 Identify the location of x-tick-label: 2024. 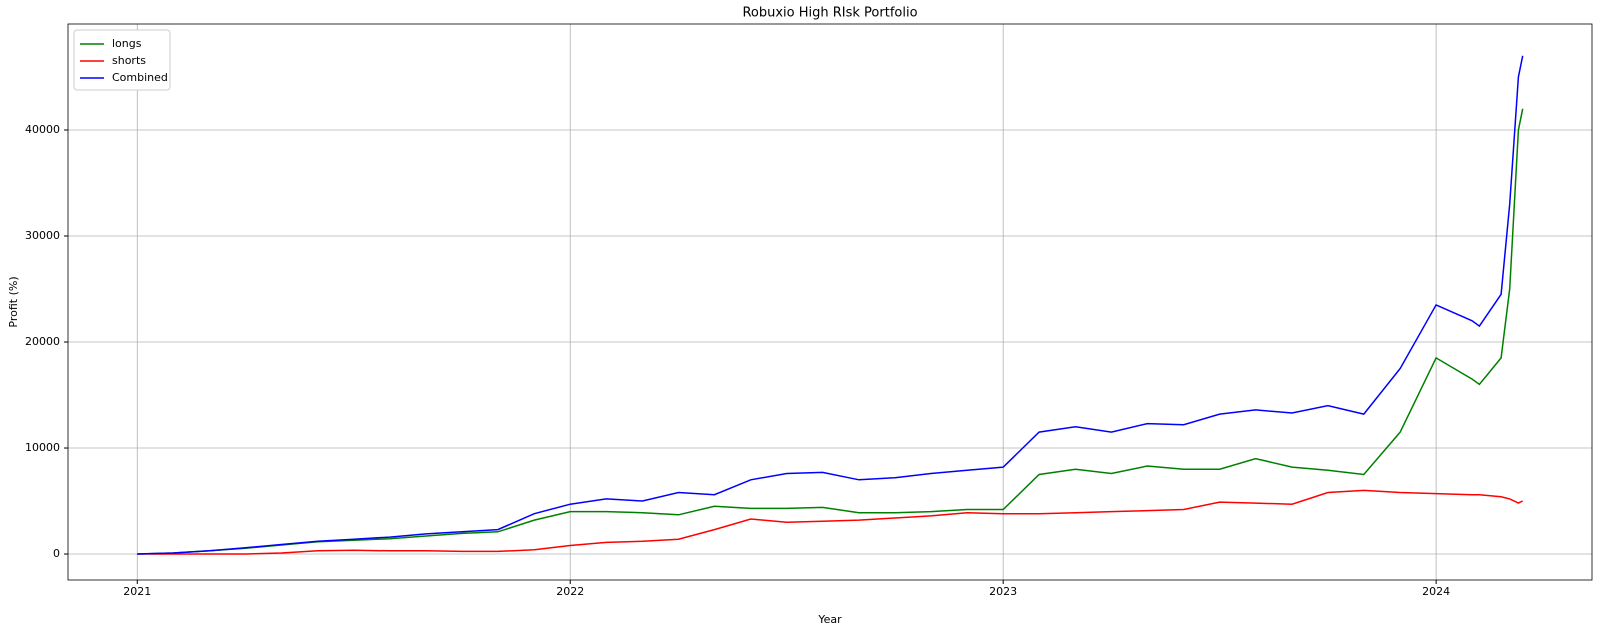
(1436, 591).